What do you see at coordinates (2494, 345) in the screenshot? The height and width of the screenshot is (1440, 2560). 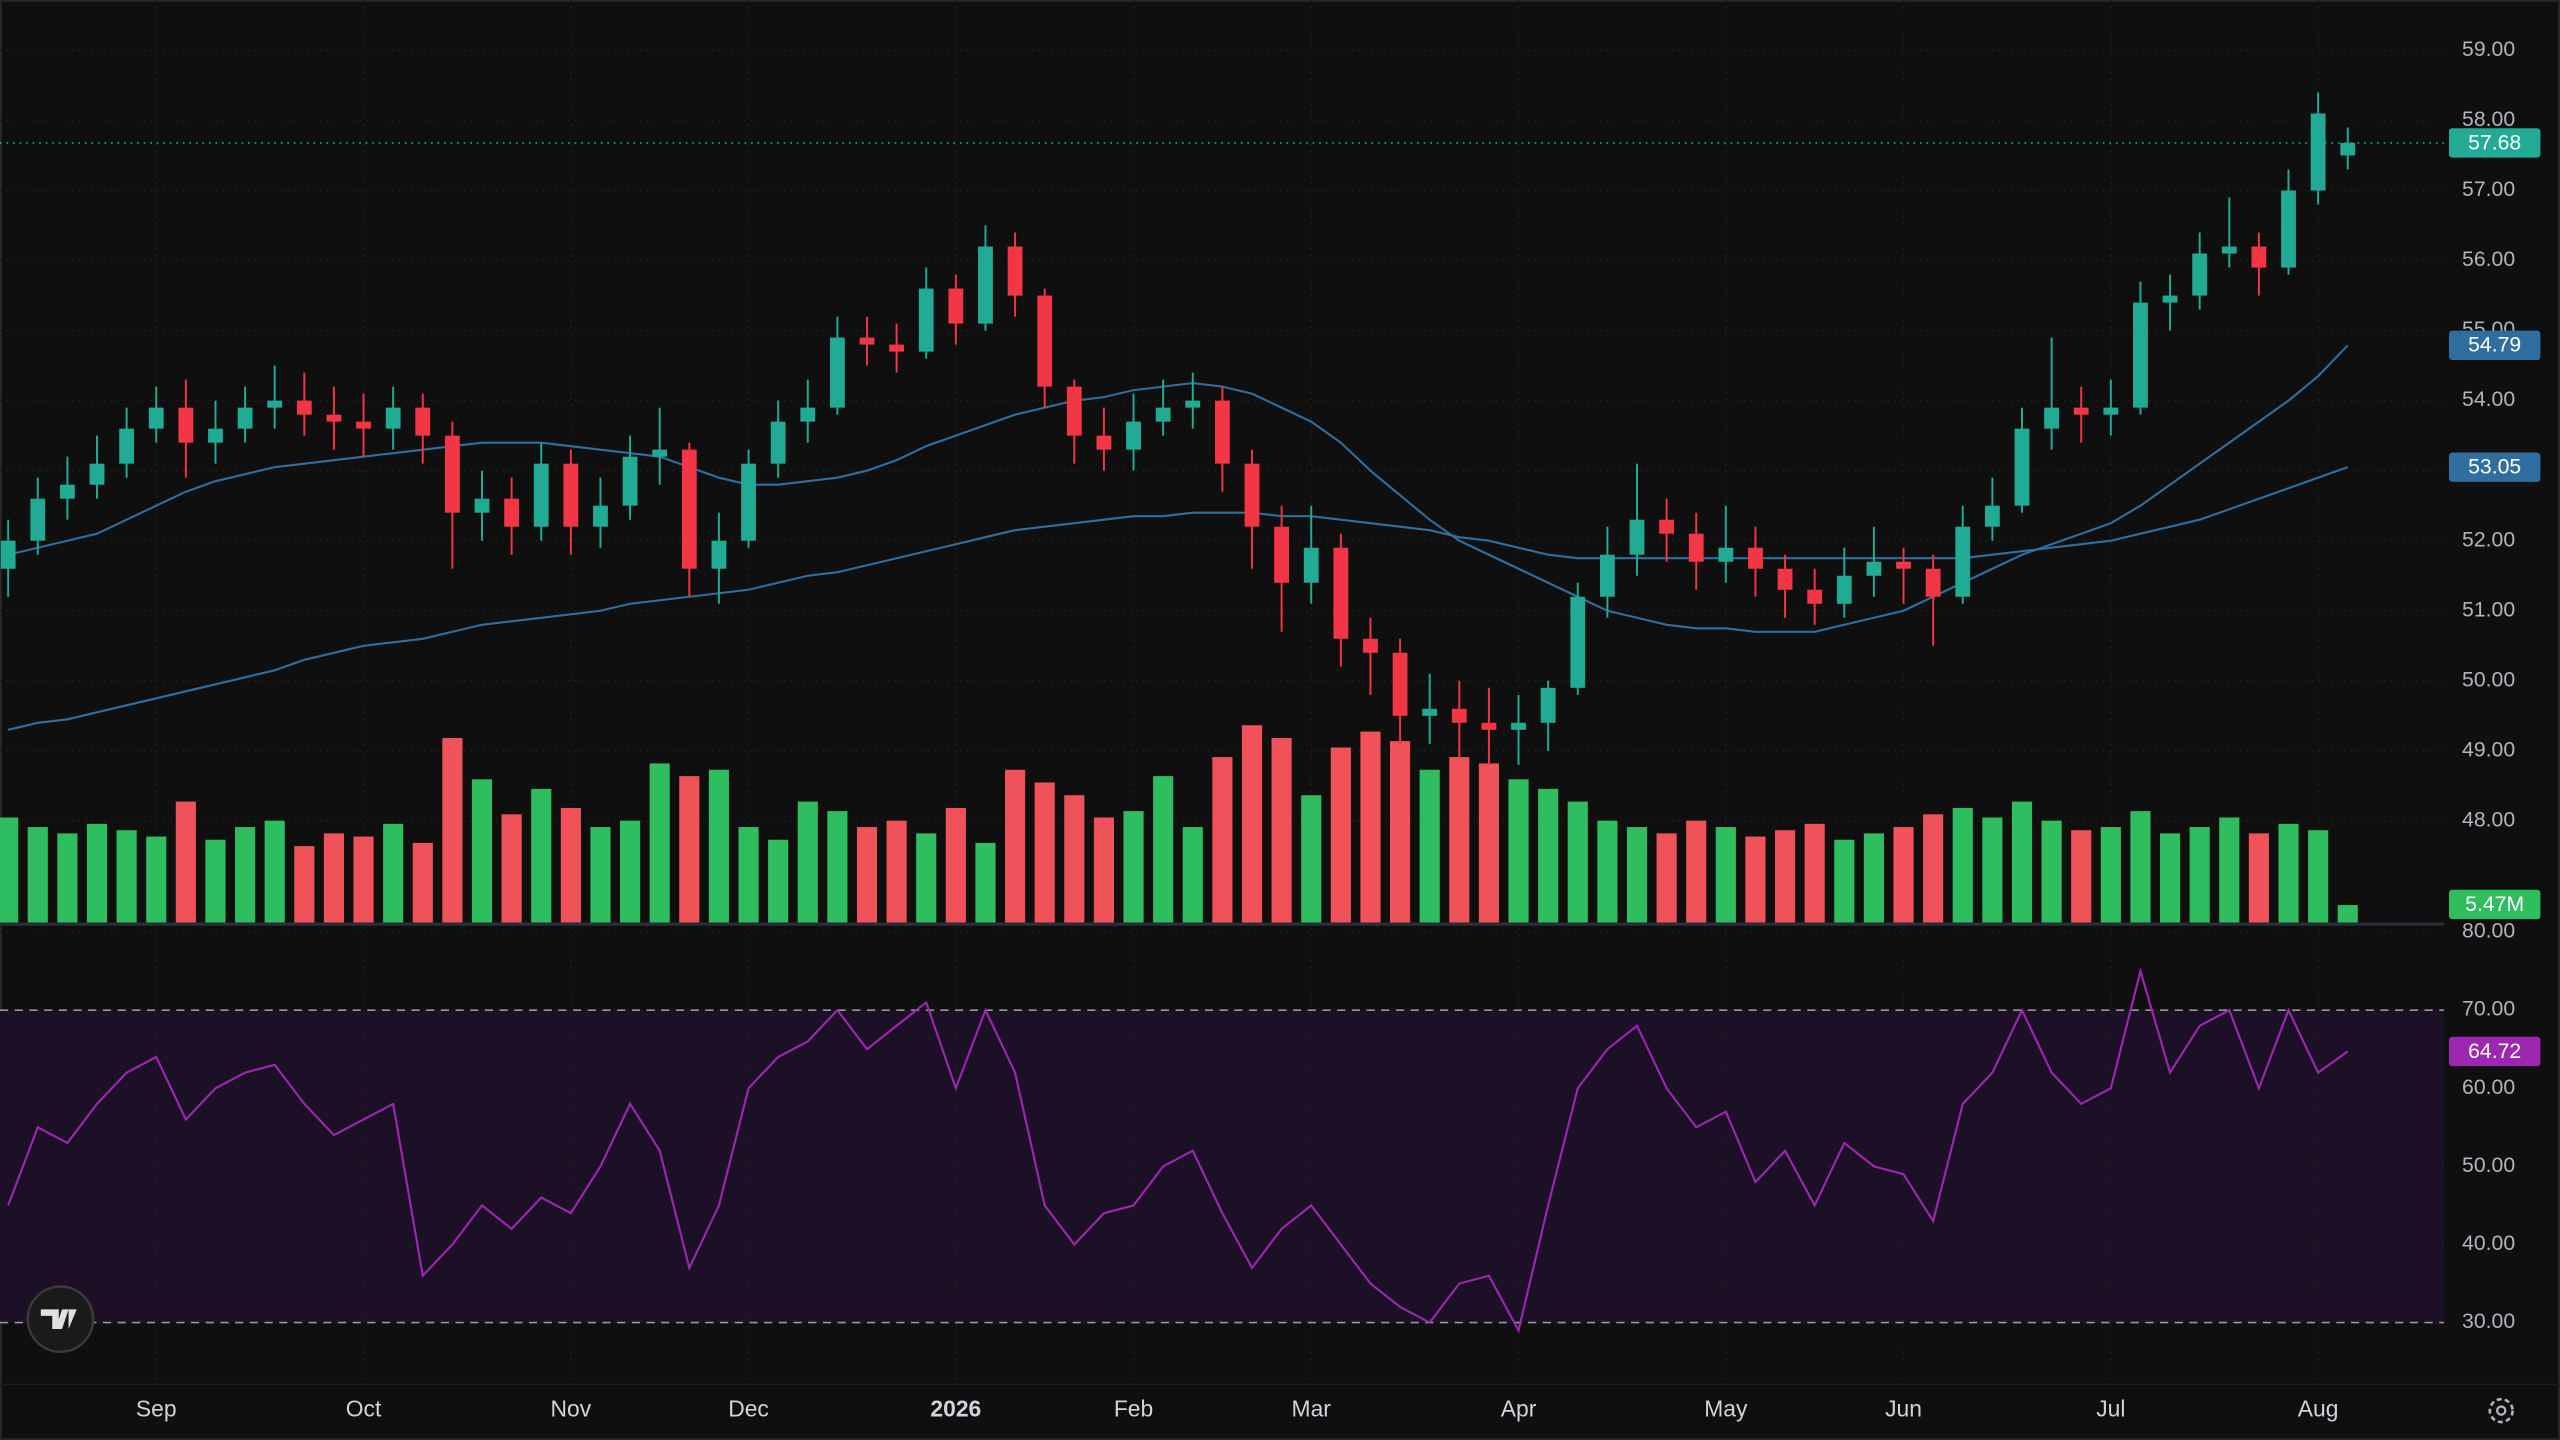 I see `moving-average-value-box` at bounding box center [2494, 345].